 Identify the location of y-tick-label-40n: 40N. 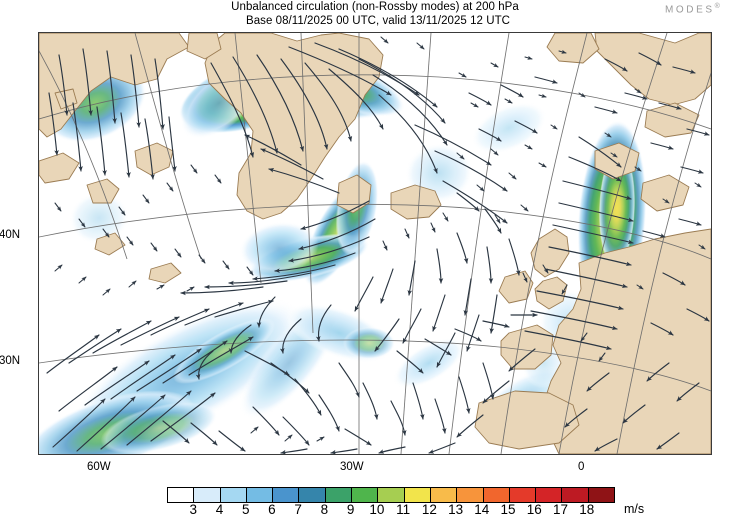
(10, 235).